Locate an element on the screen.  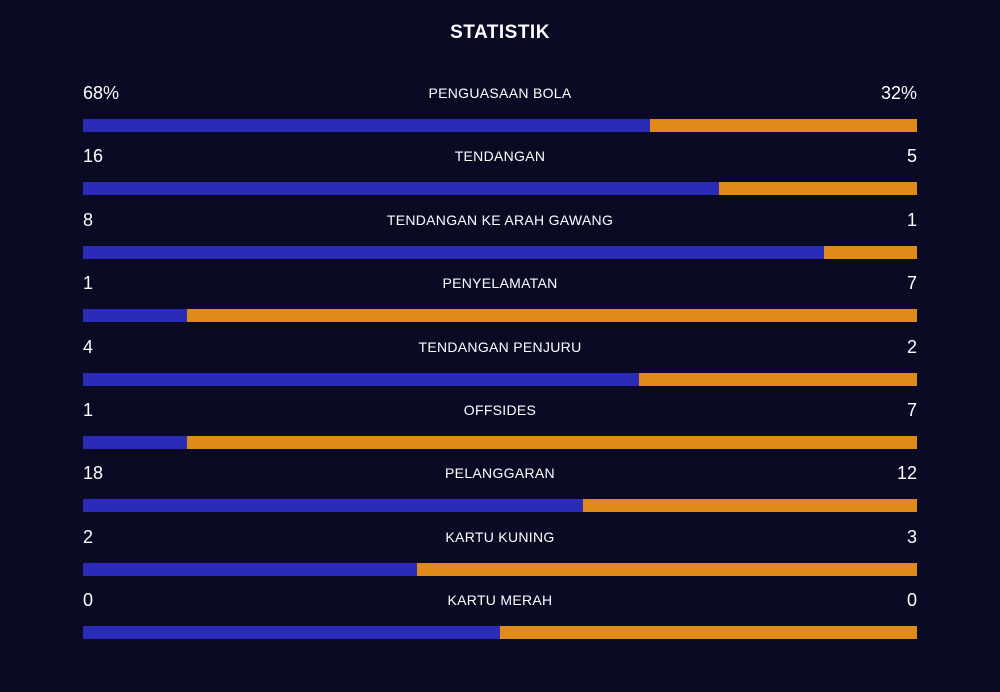
stat-row-shots-on-target: 8 TENDANGAN KE ARAH GAWANG 1 is located at coordinates (500, 238).